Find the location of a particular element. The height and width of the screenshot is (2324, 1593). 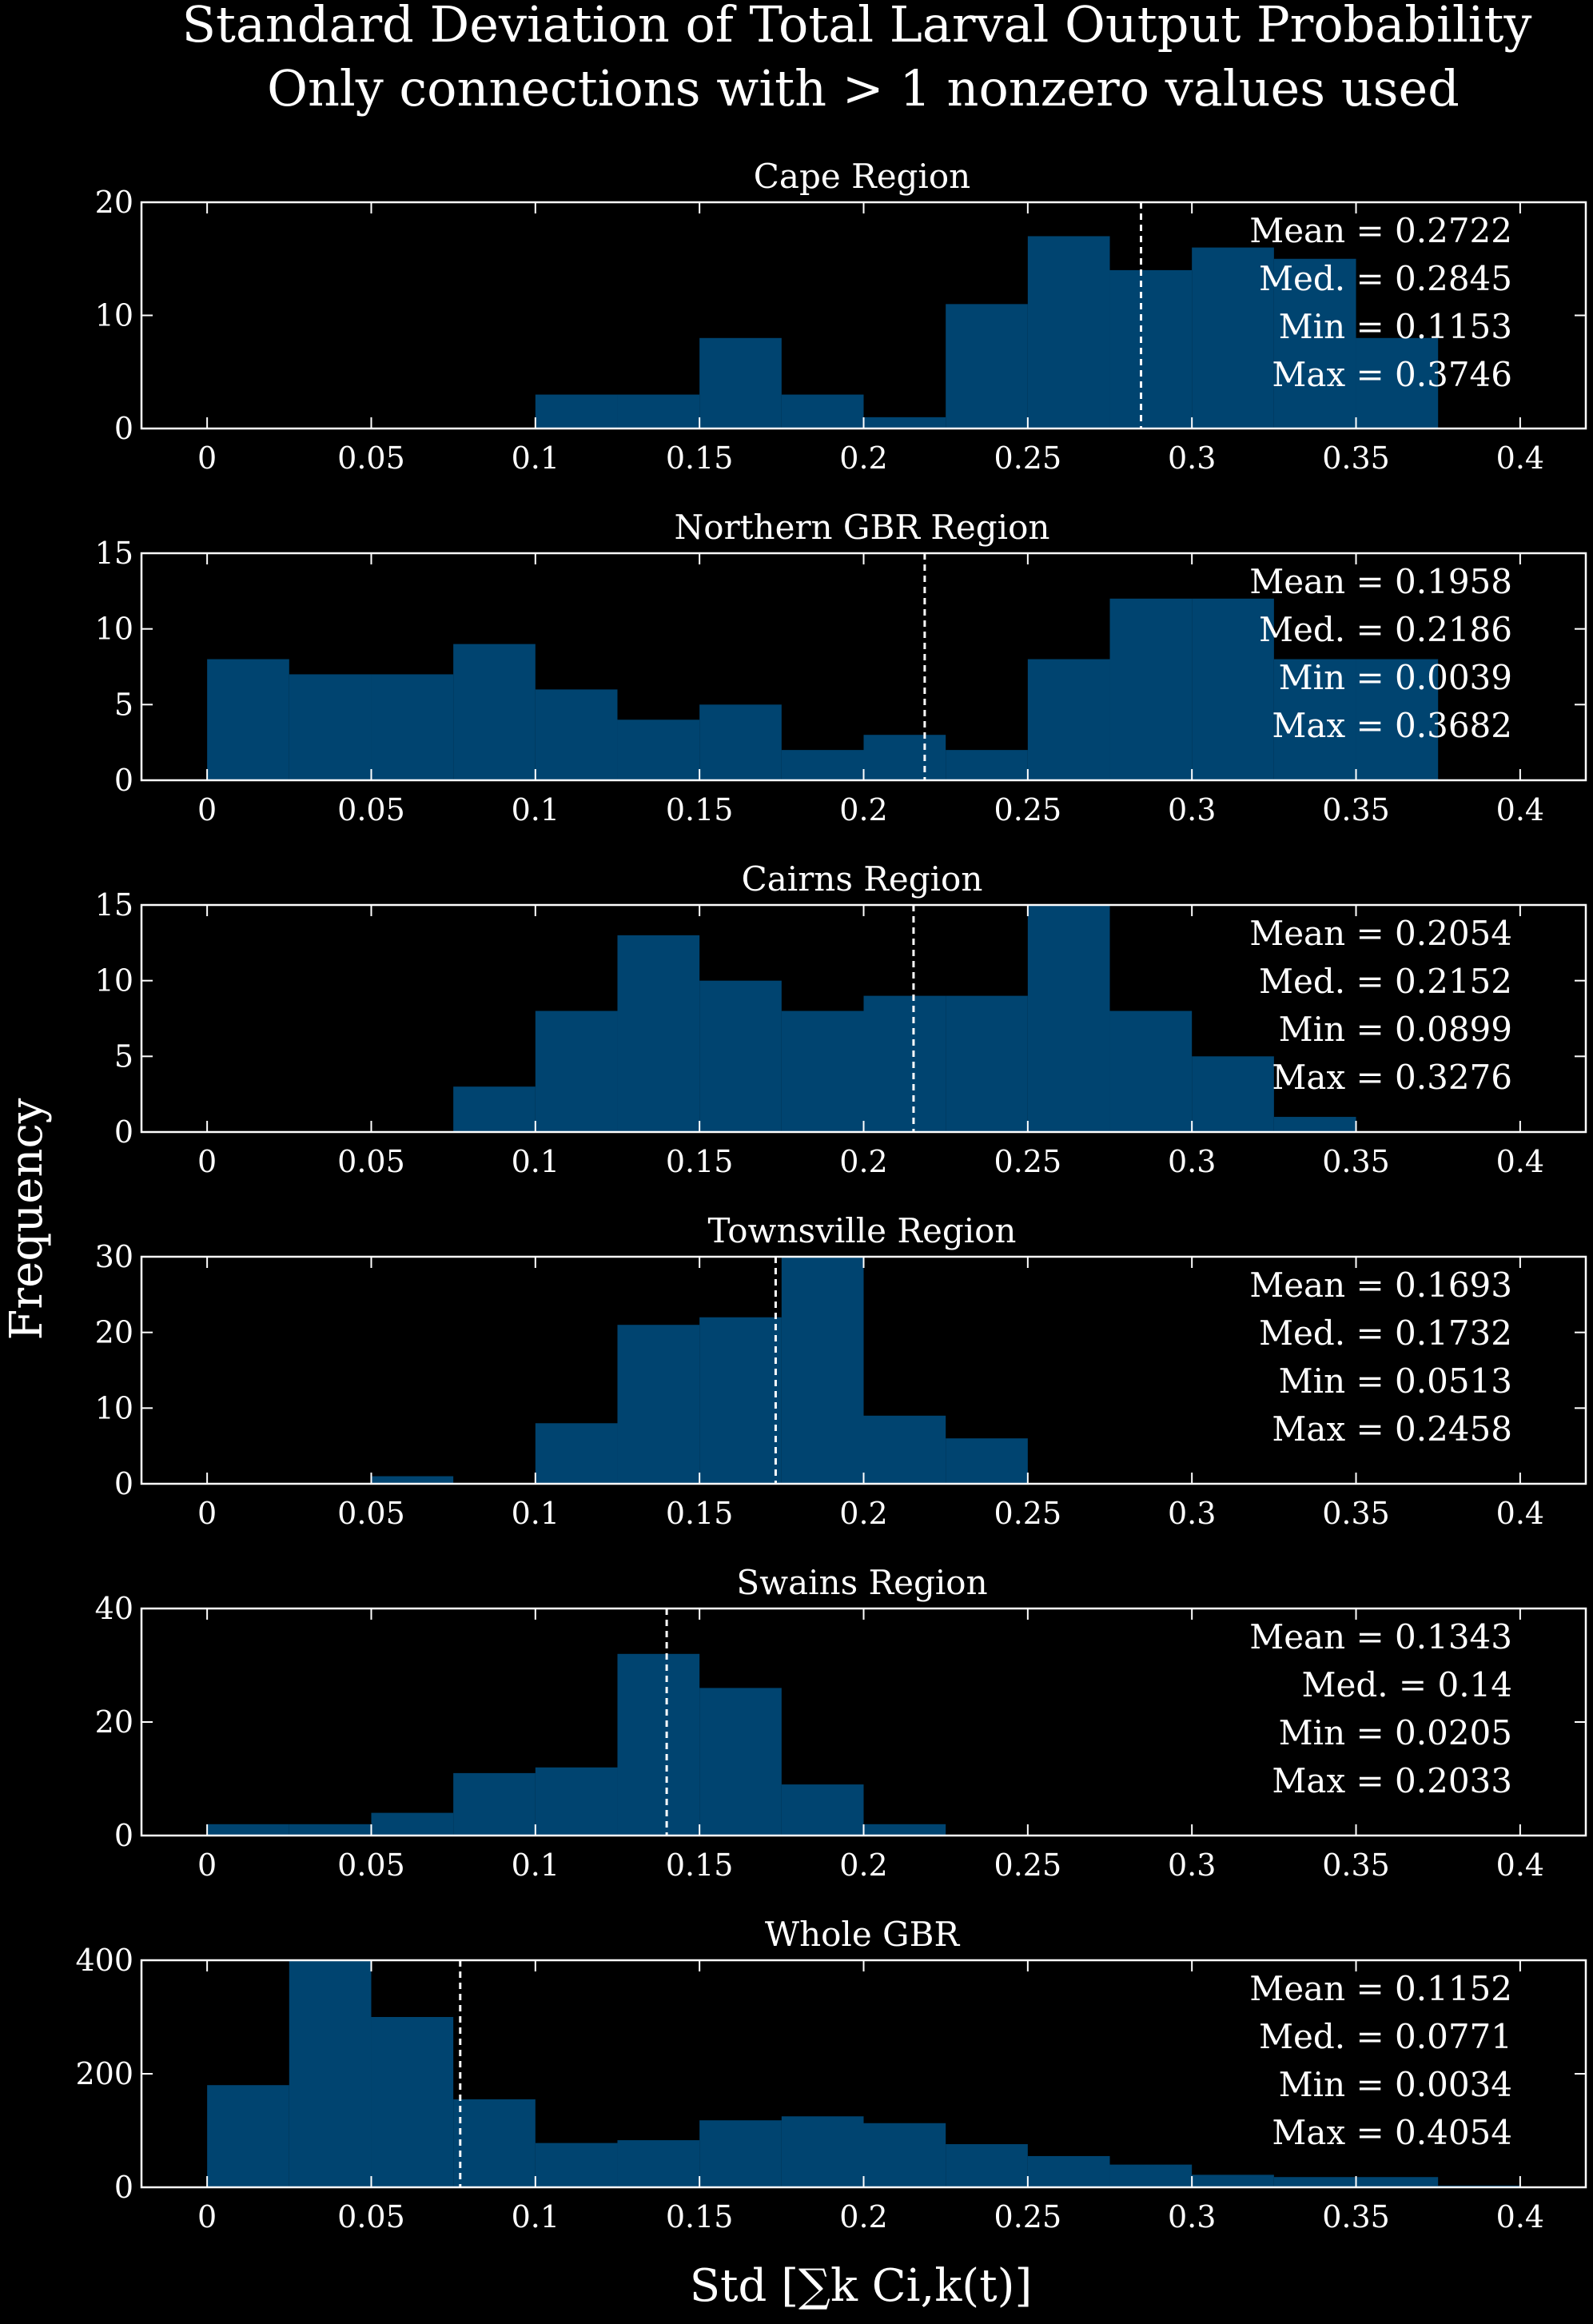

stat-text: Min = 0.1153 is located at coordinates (1395, 326).